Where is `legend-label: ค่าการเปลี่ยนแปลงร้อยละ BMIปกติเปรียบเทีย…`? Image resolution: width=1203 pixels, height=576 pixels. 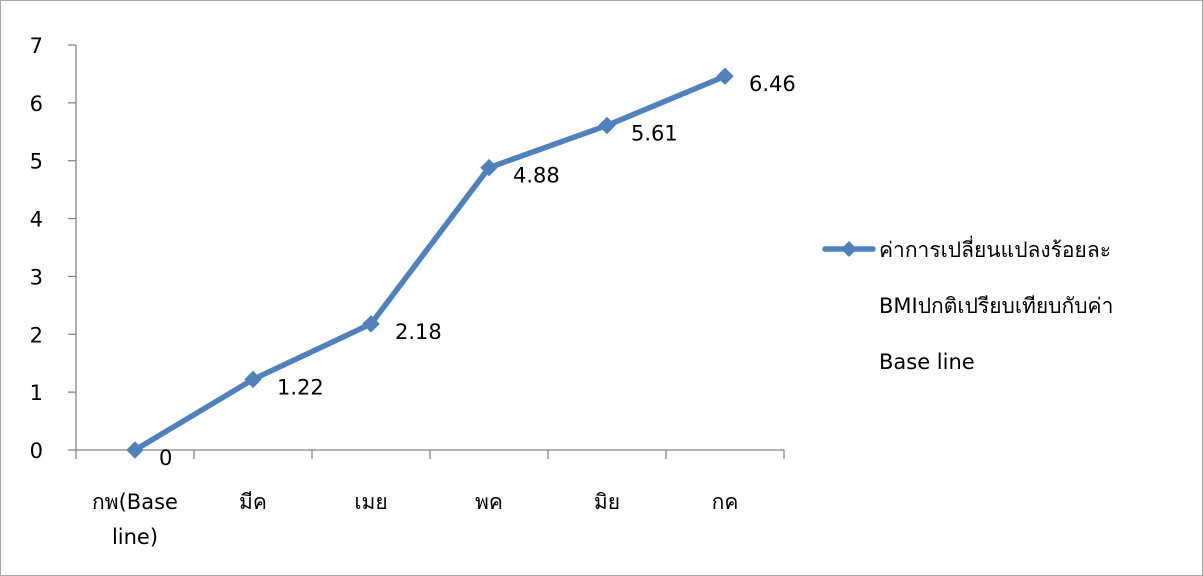
legend-label: ค่าการเปลี่ยนแปลงร้อยละ BMIปกติเปรียบเทีย… is located at coordinates (996, 304).